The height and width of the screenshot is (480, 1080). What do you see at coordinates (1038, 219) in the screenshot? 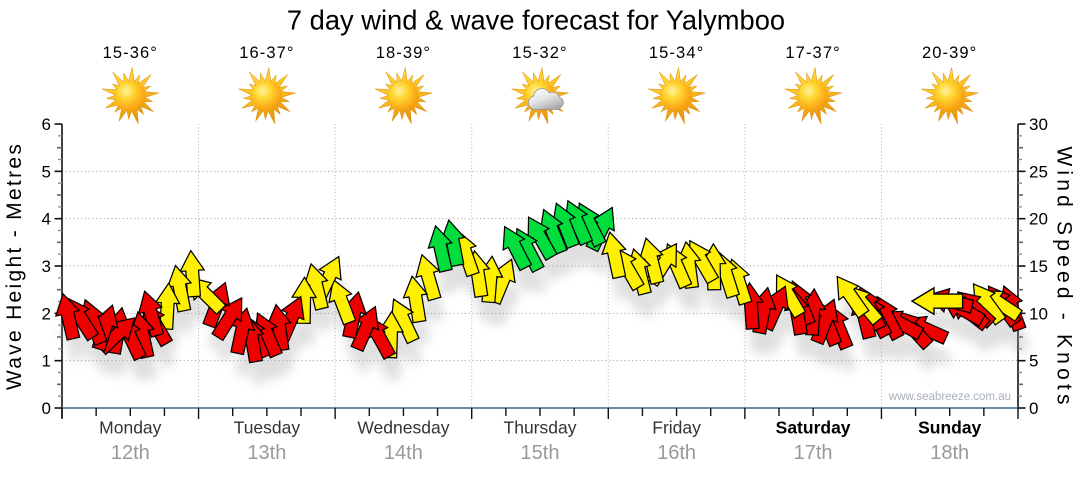
I see `svg-text: 20` at bounding box center [1038, 219].